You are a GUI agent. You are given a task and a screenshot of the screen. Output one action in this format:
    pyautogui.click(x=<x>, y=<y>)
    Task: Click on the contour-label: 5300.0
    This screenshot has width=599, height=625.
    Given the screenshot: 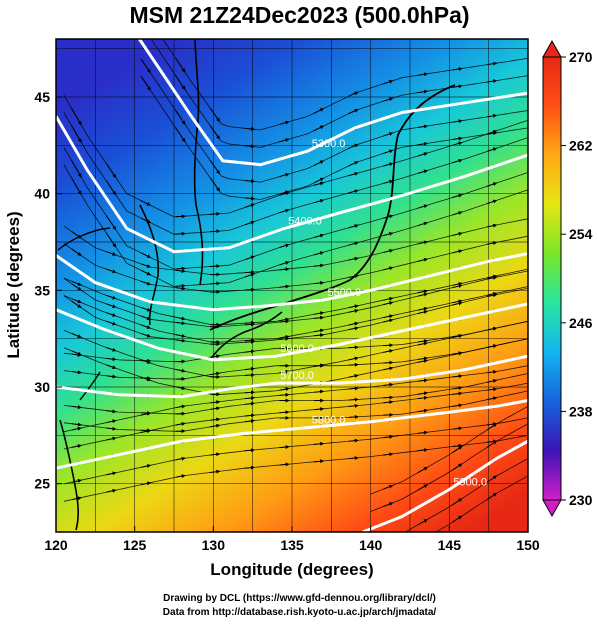 What is the action you would take?
    pyautogui.click(x=329, y=144)
    